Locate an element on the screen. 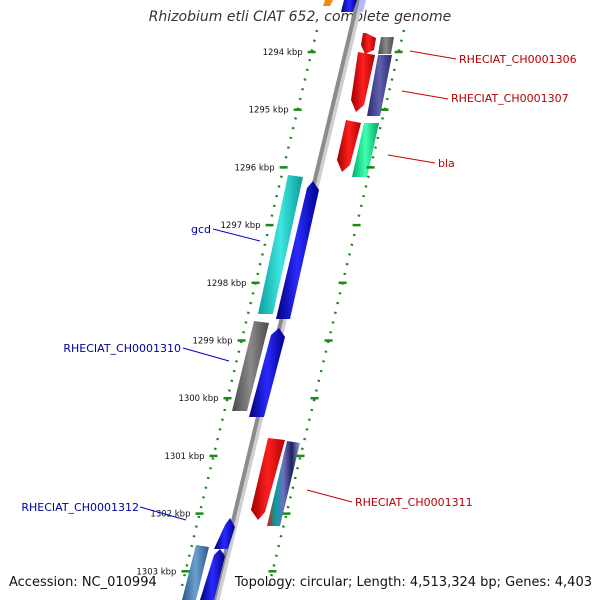 Image resolution: width=600 pixels, height=600 pixels. scale-tick-label: 1294 kbp is located at coordinates (283, 53).